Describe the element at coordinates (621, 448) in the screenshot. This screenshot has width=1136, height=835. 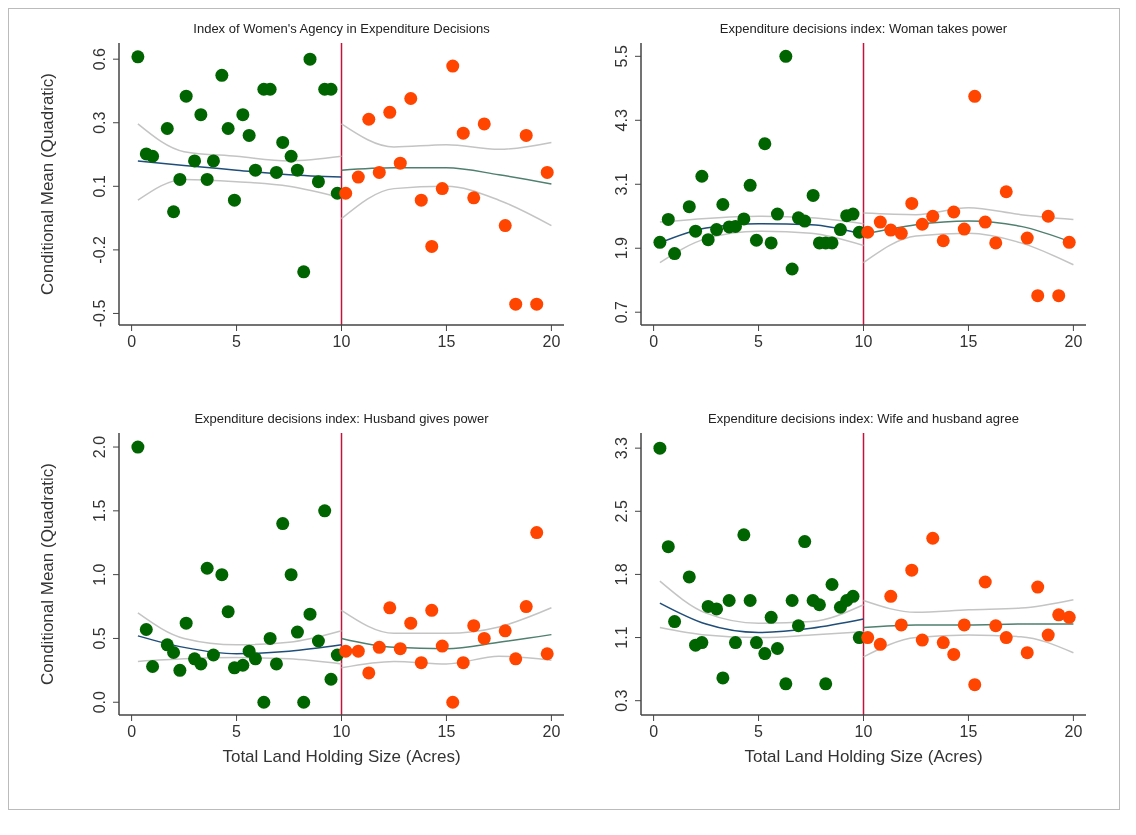
I see `y-tick-label: 3.3` at that location.